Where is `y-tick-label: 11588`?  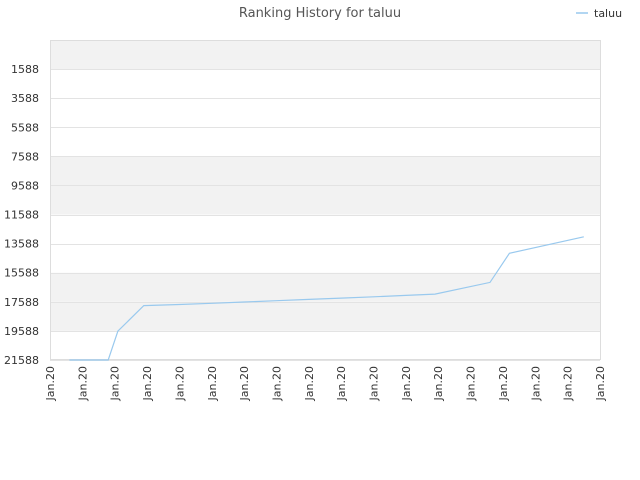 y-tick-label: 11588 is located at coordinates (21, 215).